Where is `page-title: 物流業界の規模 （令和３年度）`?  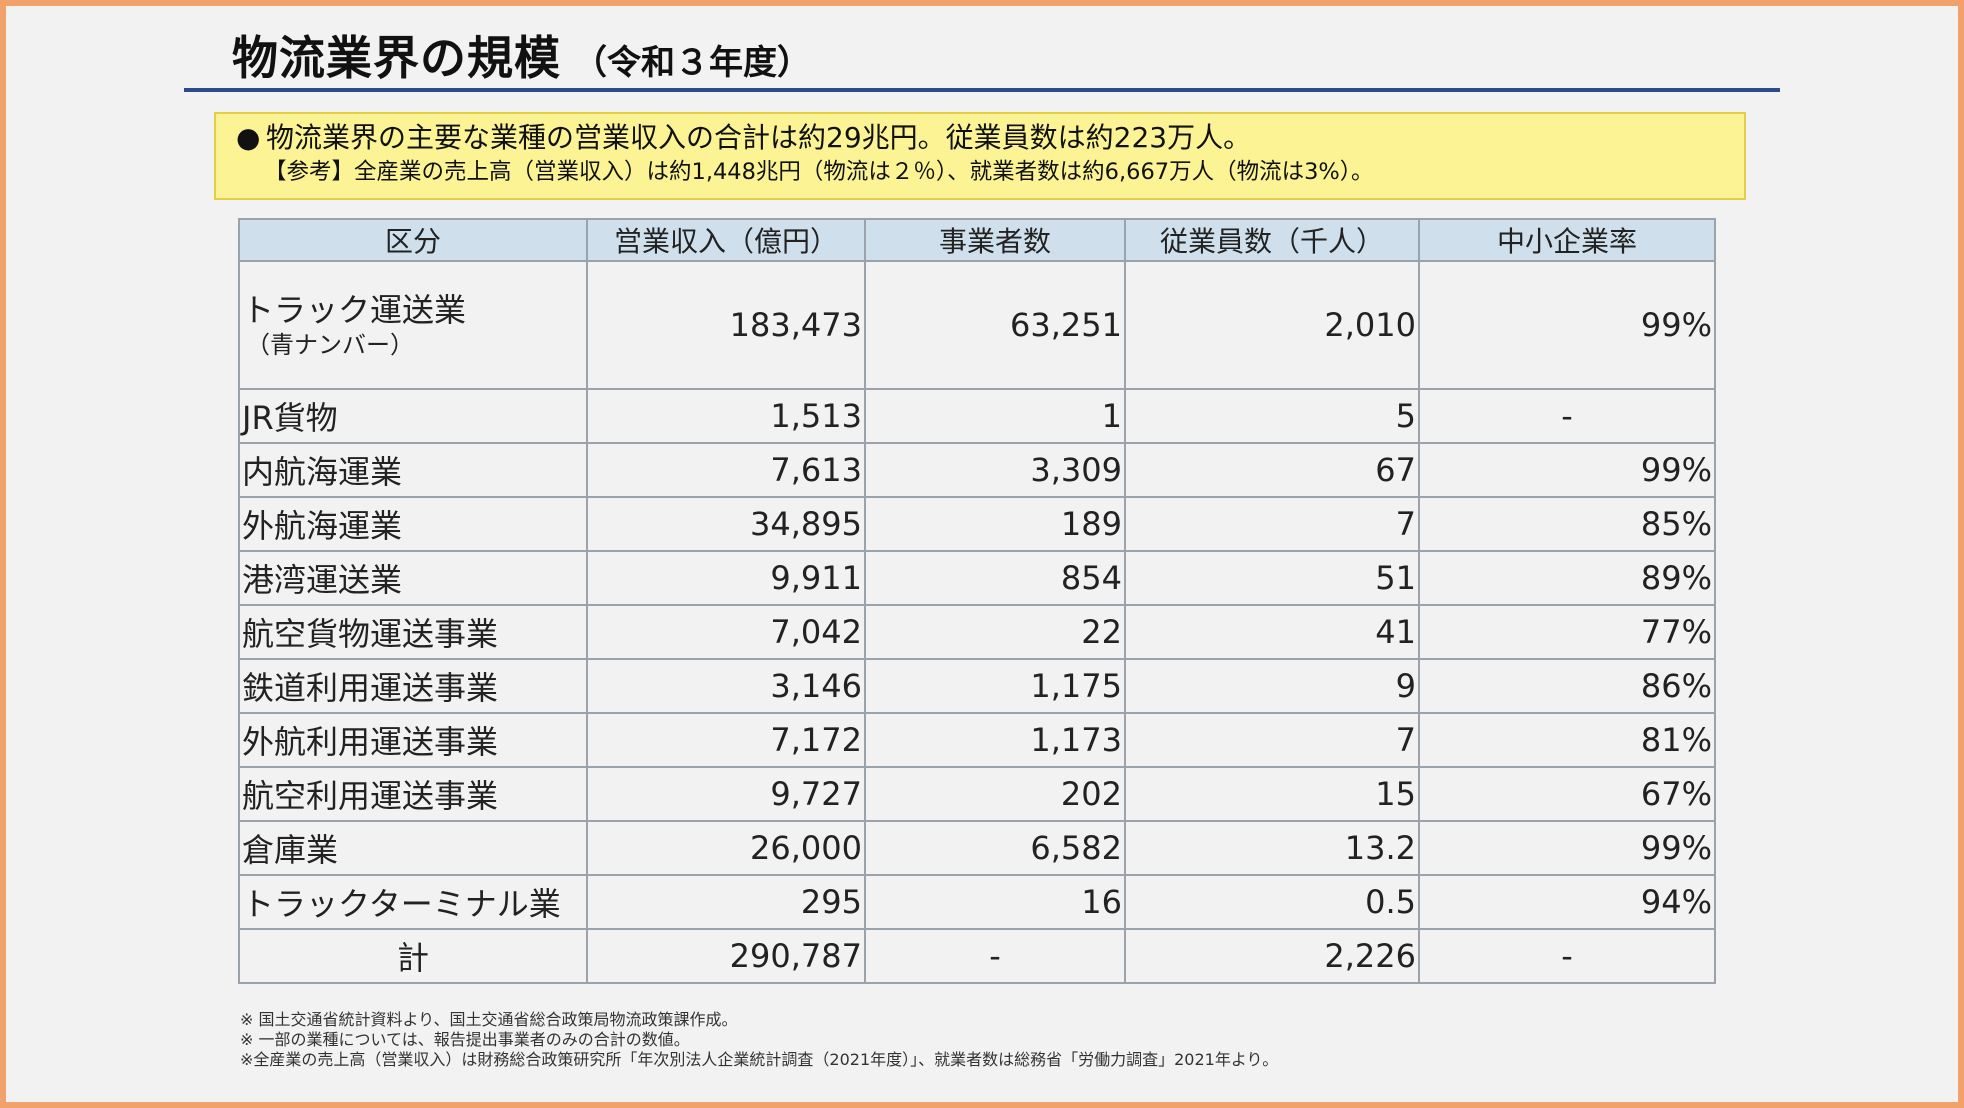
page-title: 物流業界の規模 （令和３年度） is located at coordinates (521, 57).